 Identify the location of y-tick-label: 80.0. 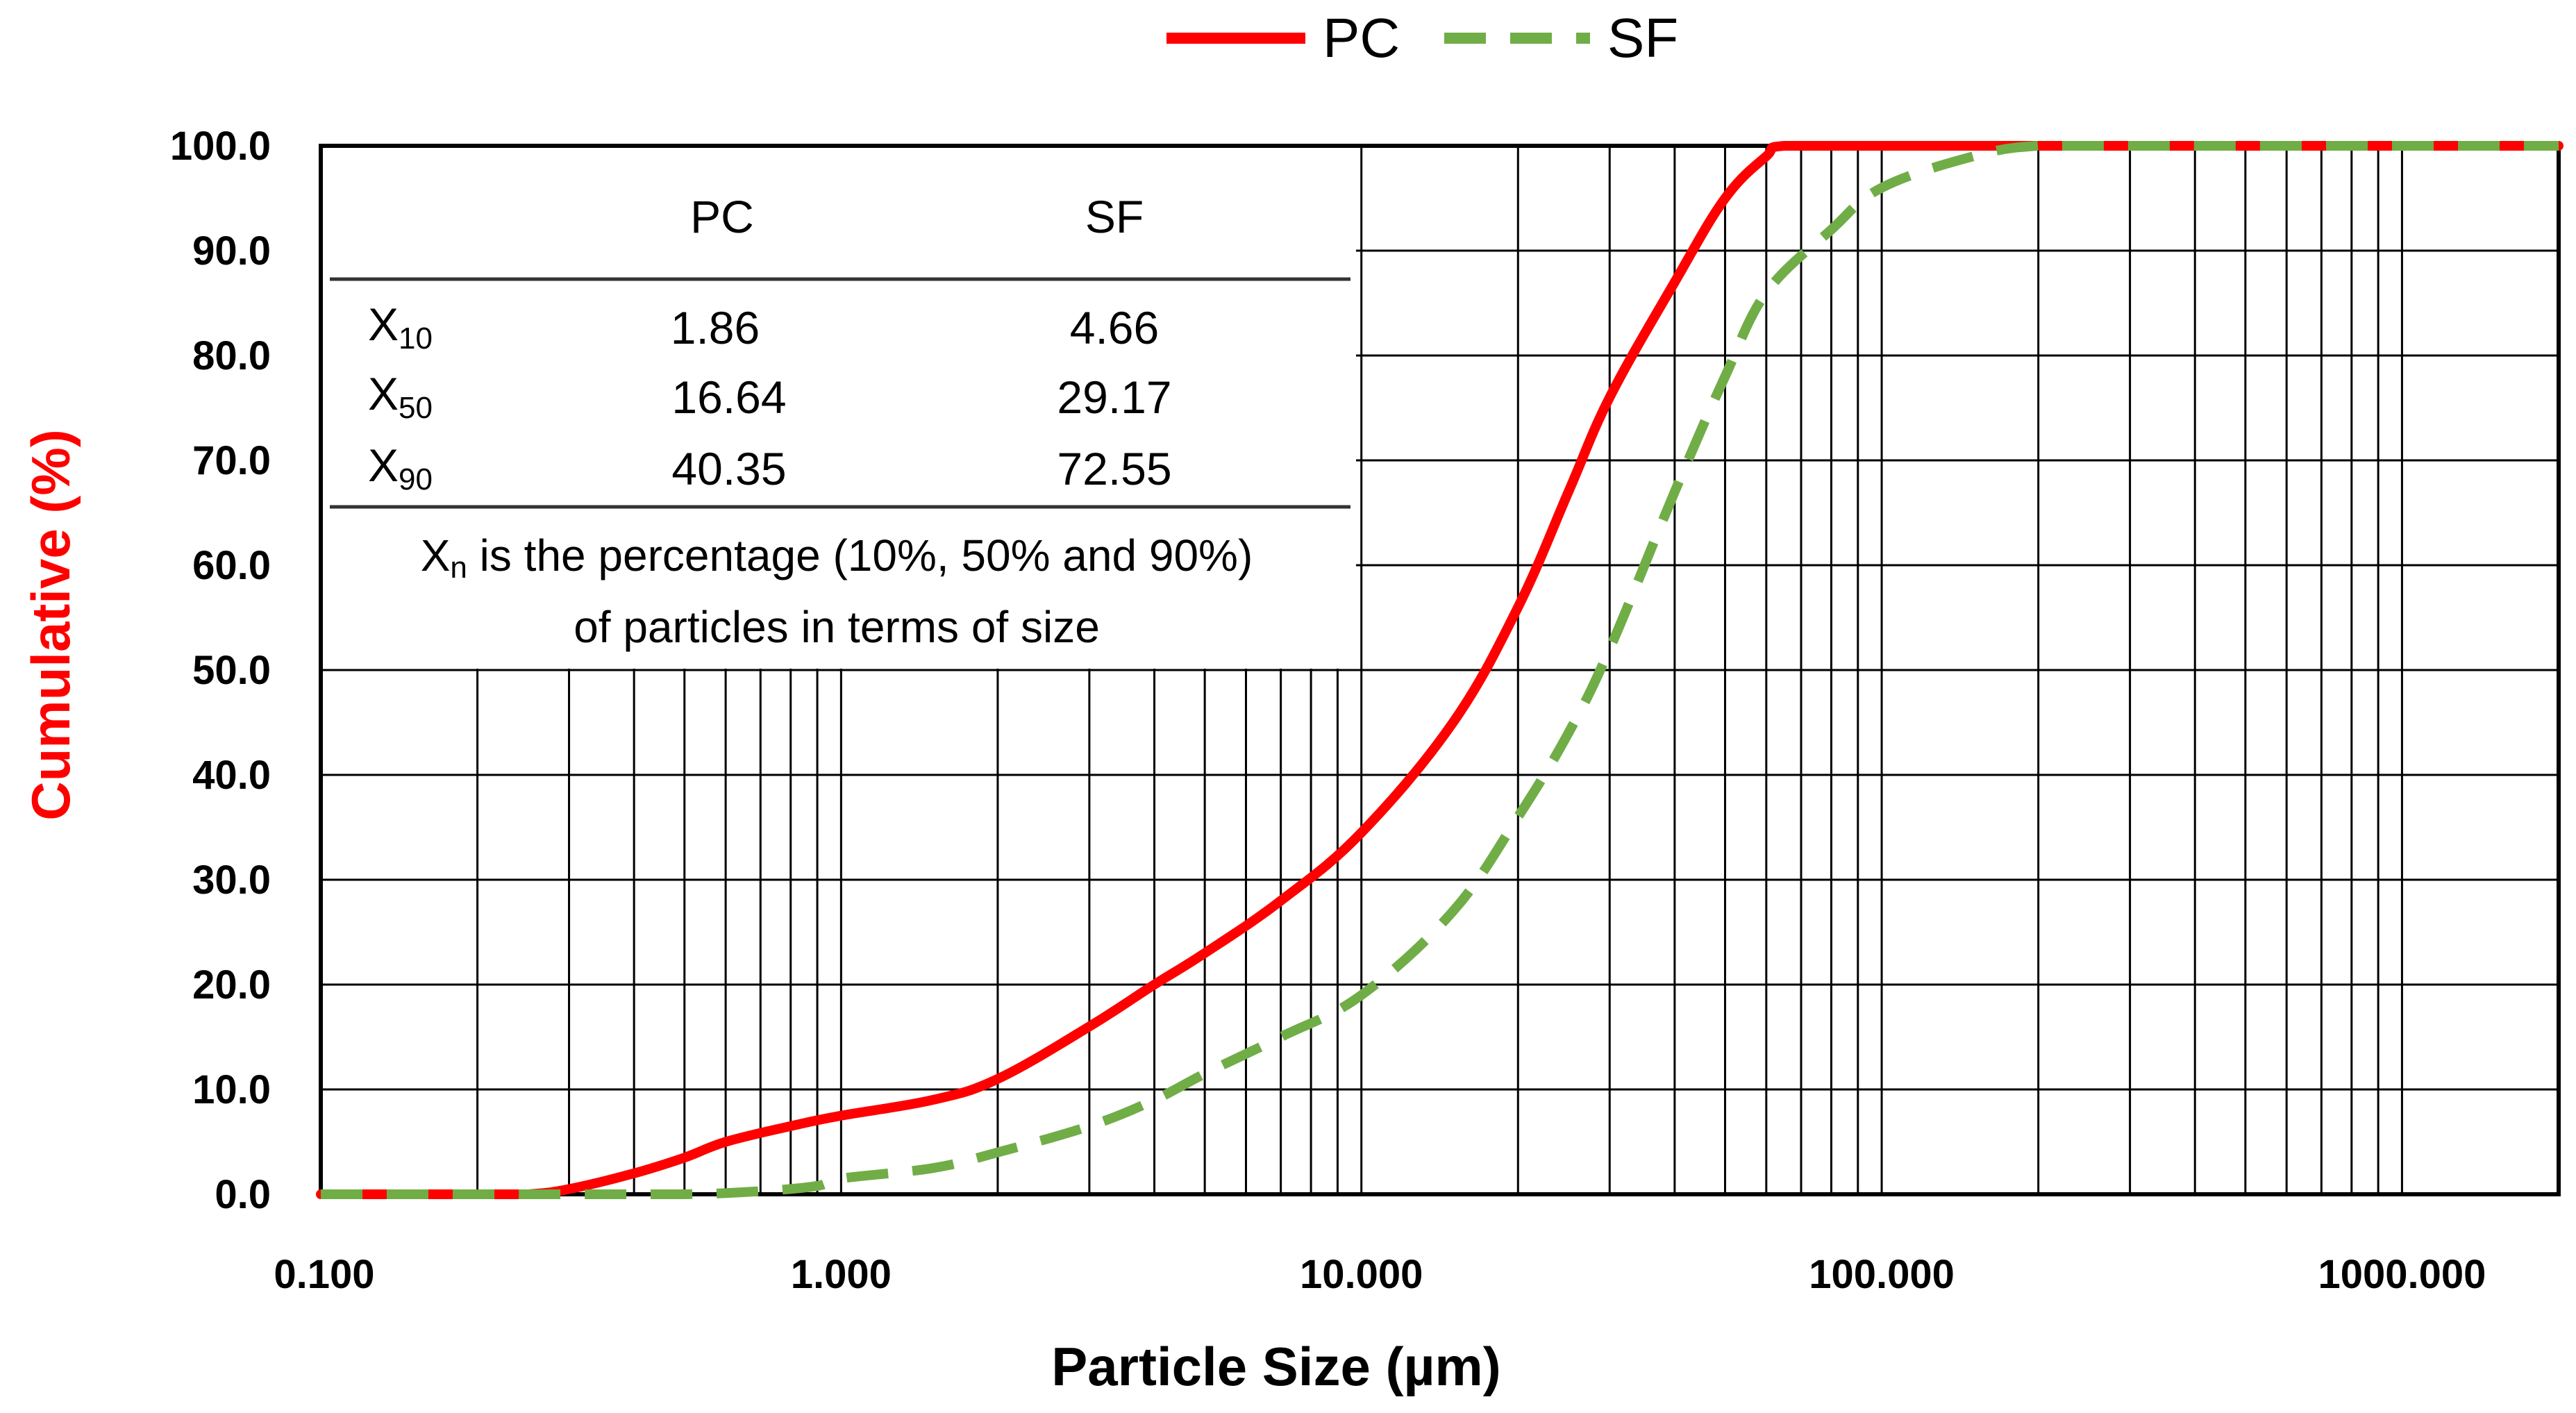
(231, 355).